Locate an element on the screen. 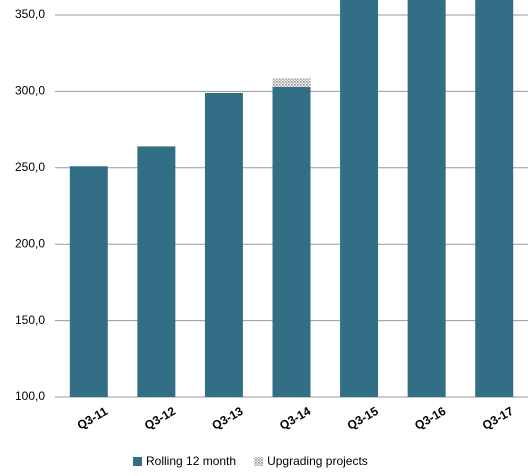  x-tick-label: Q3-15 is located at coordinates (363, 418).